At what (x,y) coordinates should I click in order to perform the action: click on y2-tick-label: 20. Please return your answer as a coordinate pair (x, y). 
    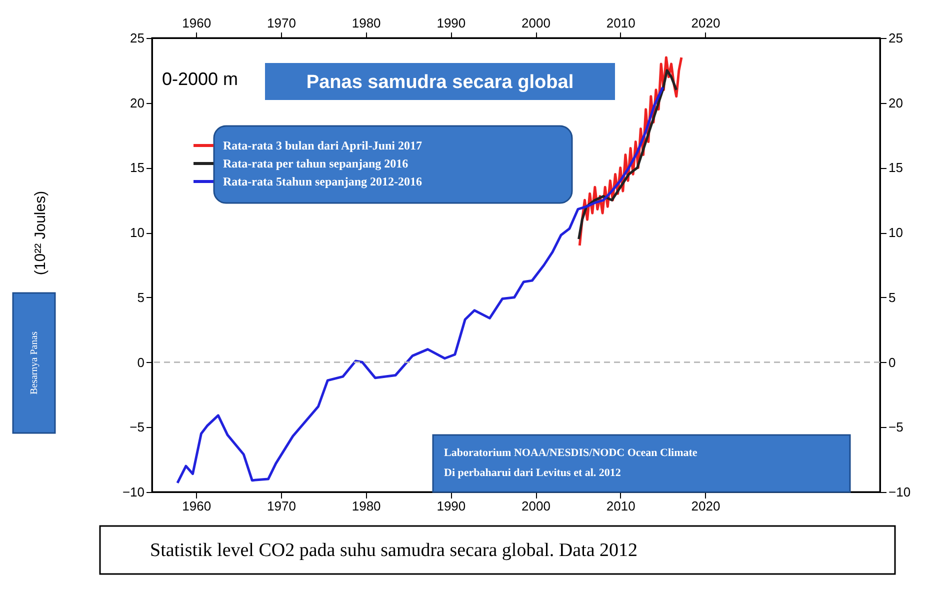
    Looking at the image, I should click on (895, 102).